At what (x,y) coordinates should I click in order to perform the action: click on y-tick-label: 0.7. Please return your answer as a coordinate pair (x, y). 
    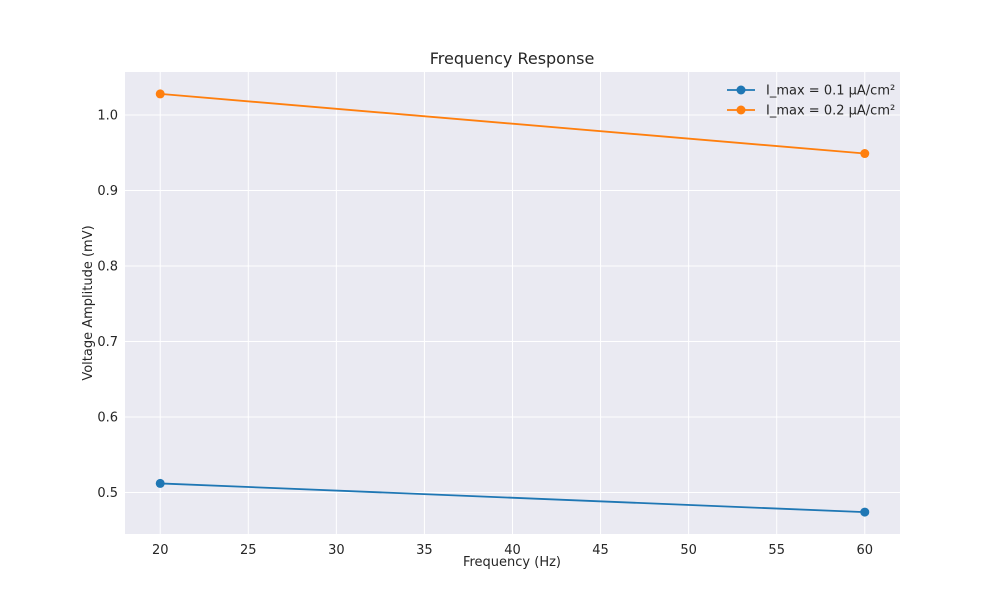
    Looking at the image, I should click on (107, 342).